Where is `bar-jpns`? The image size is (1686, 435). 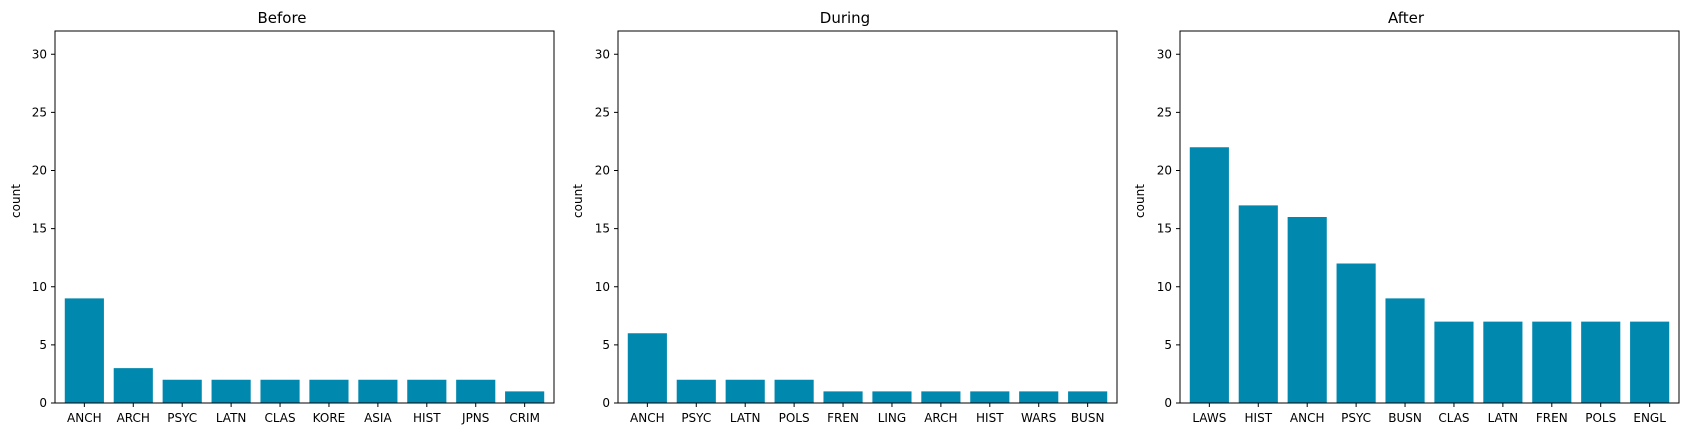 bar-jpns is located at coordinates (476, 391).